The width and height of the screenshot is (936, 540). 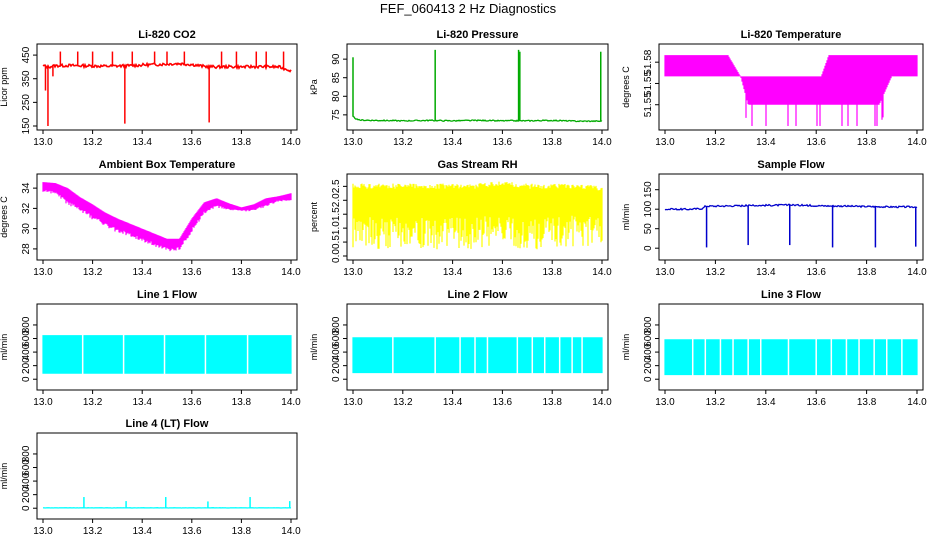 I want to click on y-tick-label: 50, so click(x=648, y=229).